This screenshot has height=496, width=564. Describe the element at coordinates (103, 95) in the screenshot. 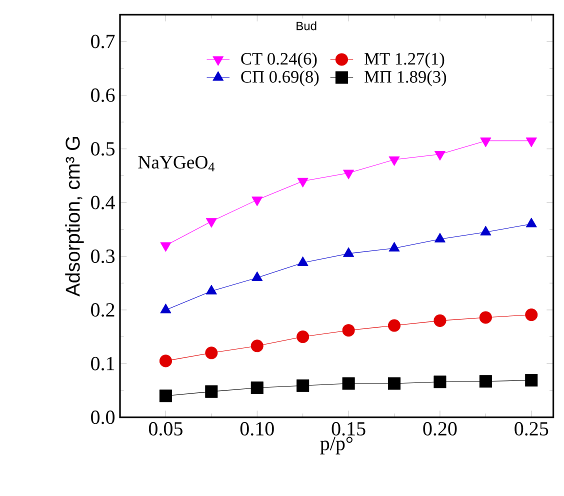

I see `y-tick-label: 0.6` at that location.